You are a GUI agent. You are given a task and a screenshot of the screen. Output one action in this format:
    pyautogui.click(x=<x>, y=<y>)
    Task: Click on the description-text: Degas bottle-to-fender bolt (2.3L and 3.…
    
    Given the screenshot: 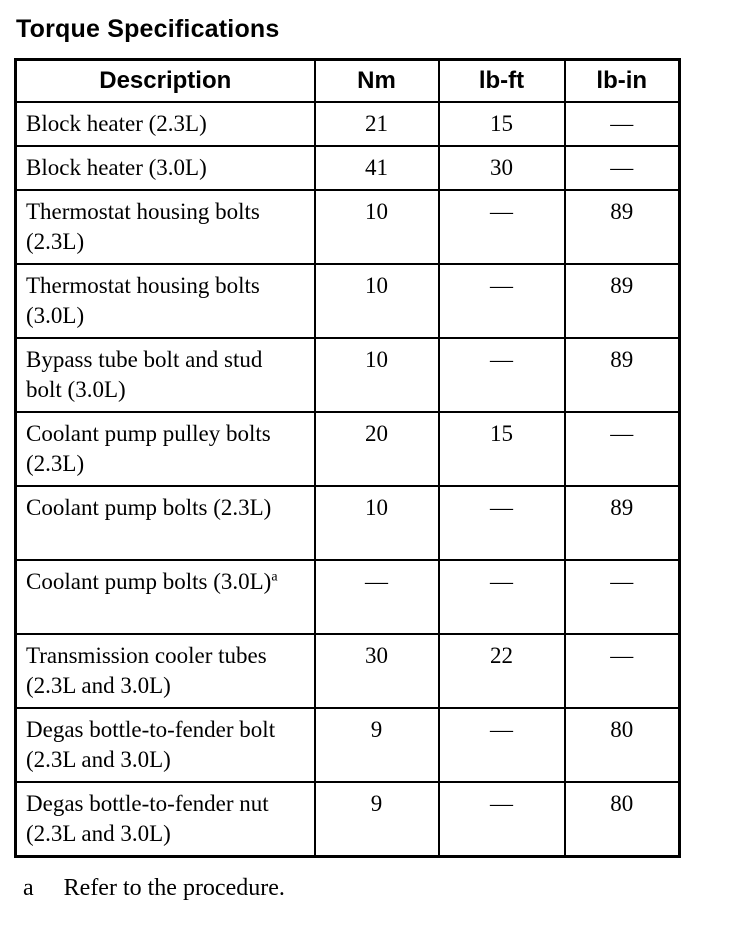 What is the action you would take?
    pyautogui.click(x=151, y=744)
    